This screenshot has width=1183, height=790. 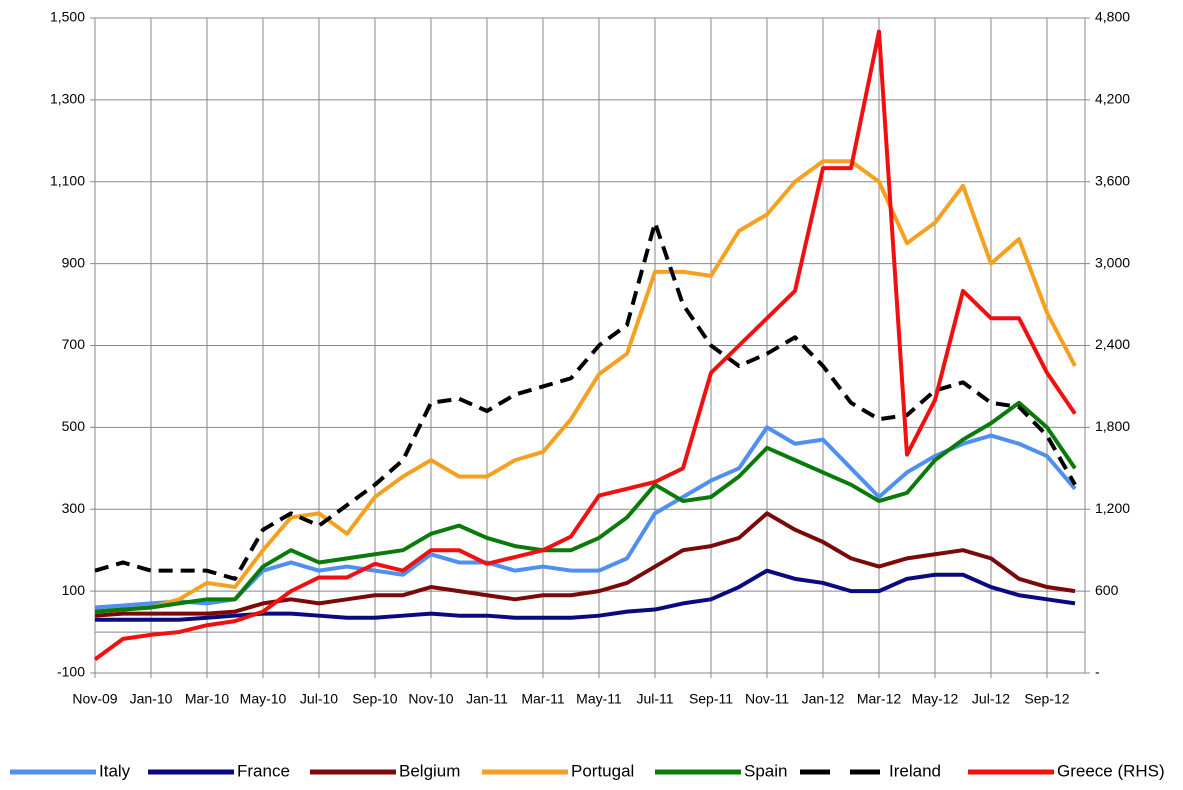 What do you see at coordinates (263, 770) in the screenshot?
I see `legend-label: France` at bounding box center [263, 770].